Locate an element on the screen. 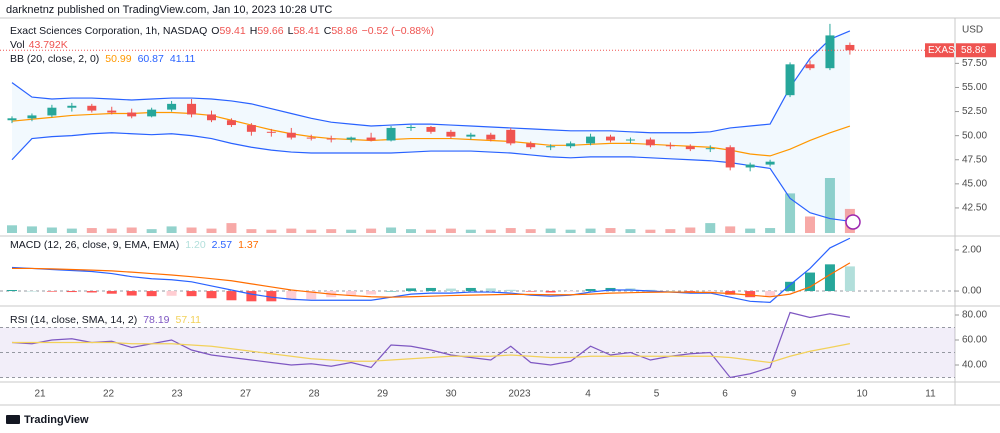 The image size is (1000, 433). y-tick-label: 0.00 is located at coordinates (972, 291).